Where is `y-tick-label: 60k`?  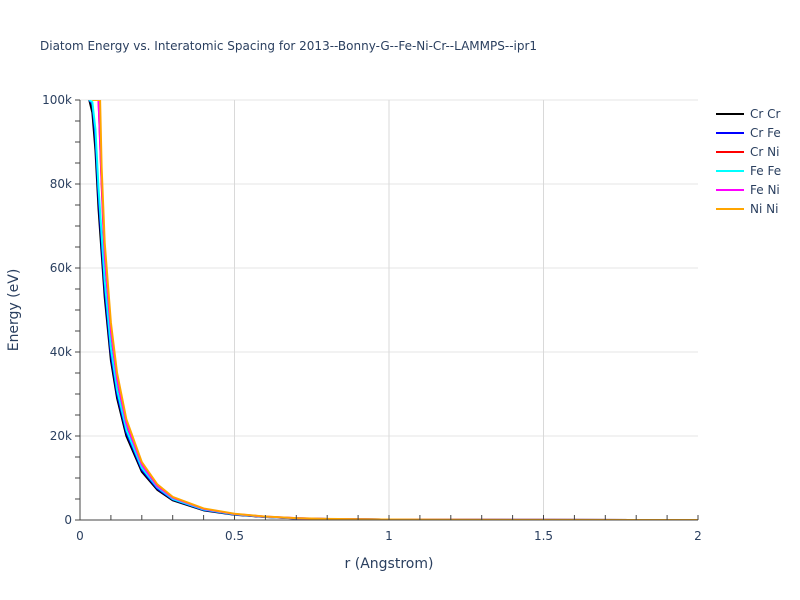
y-tick-label: 60k is located at coordinates (61, 268).